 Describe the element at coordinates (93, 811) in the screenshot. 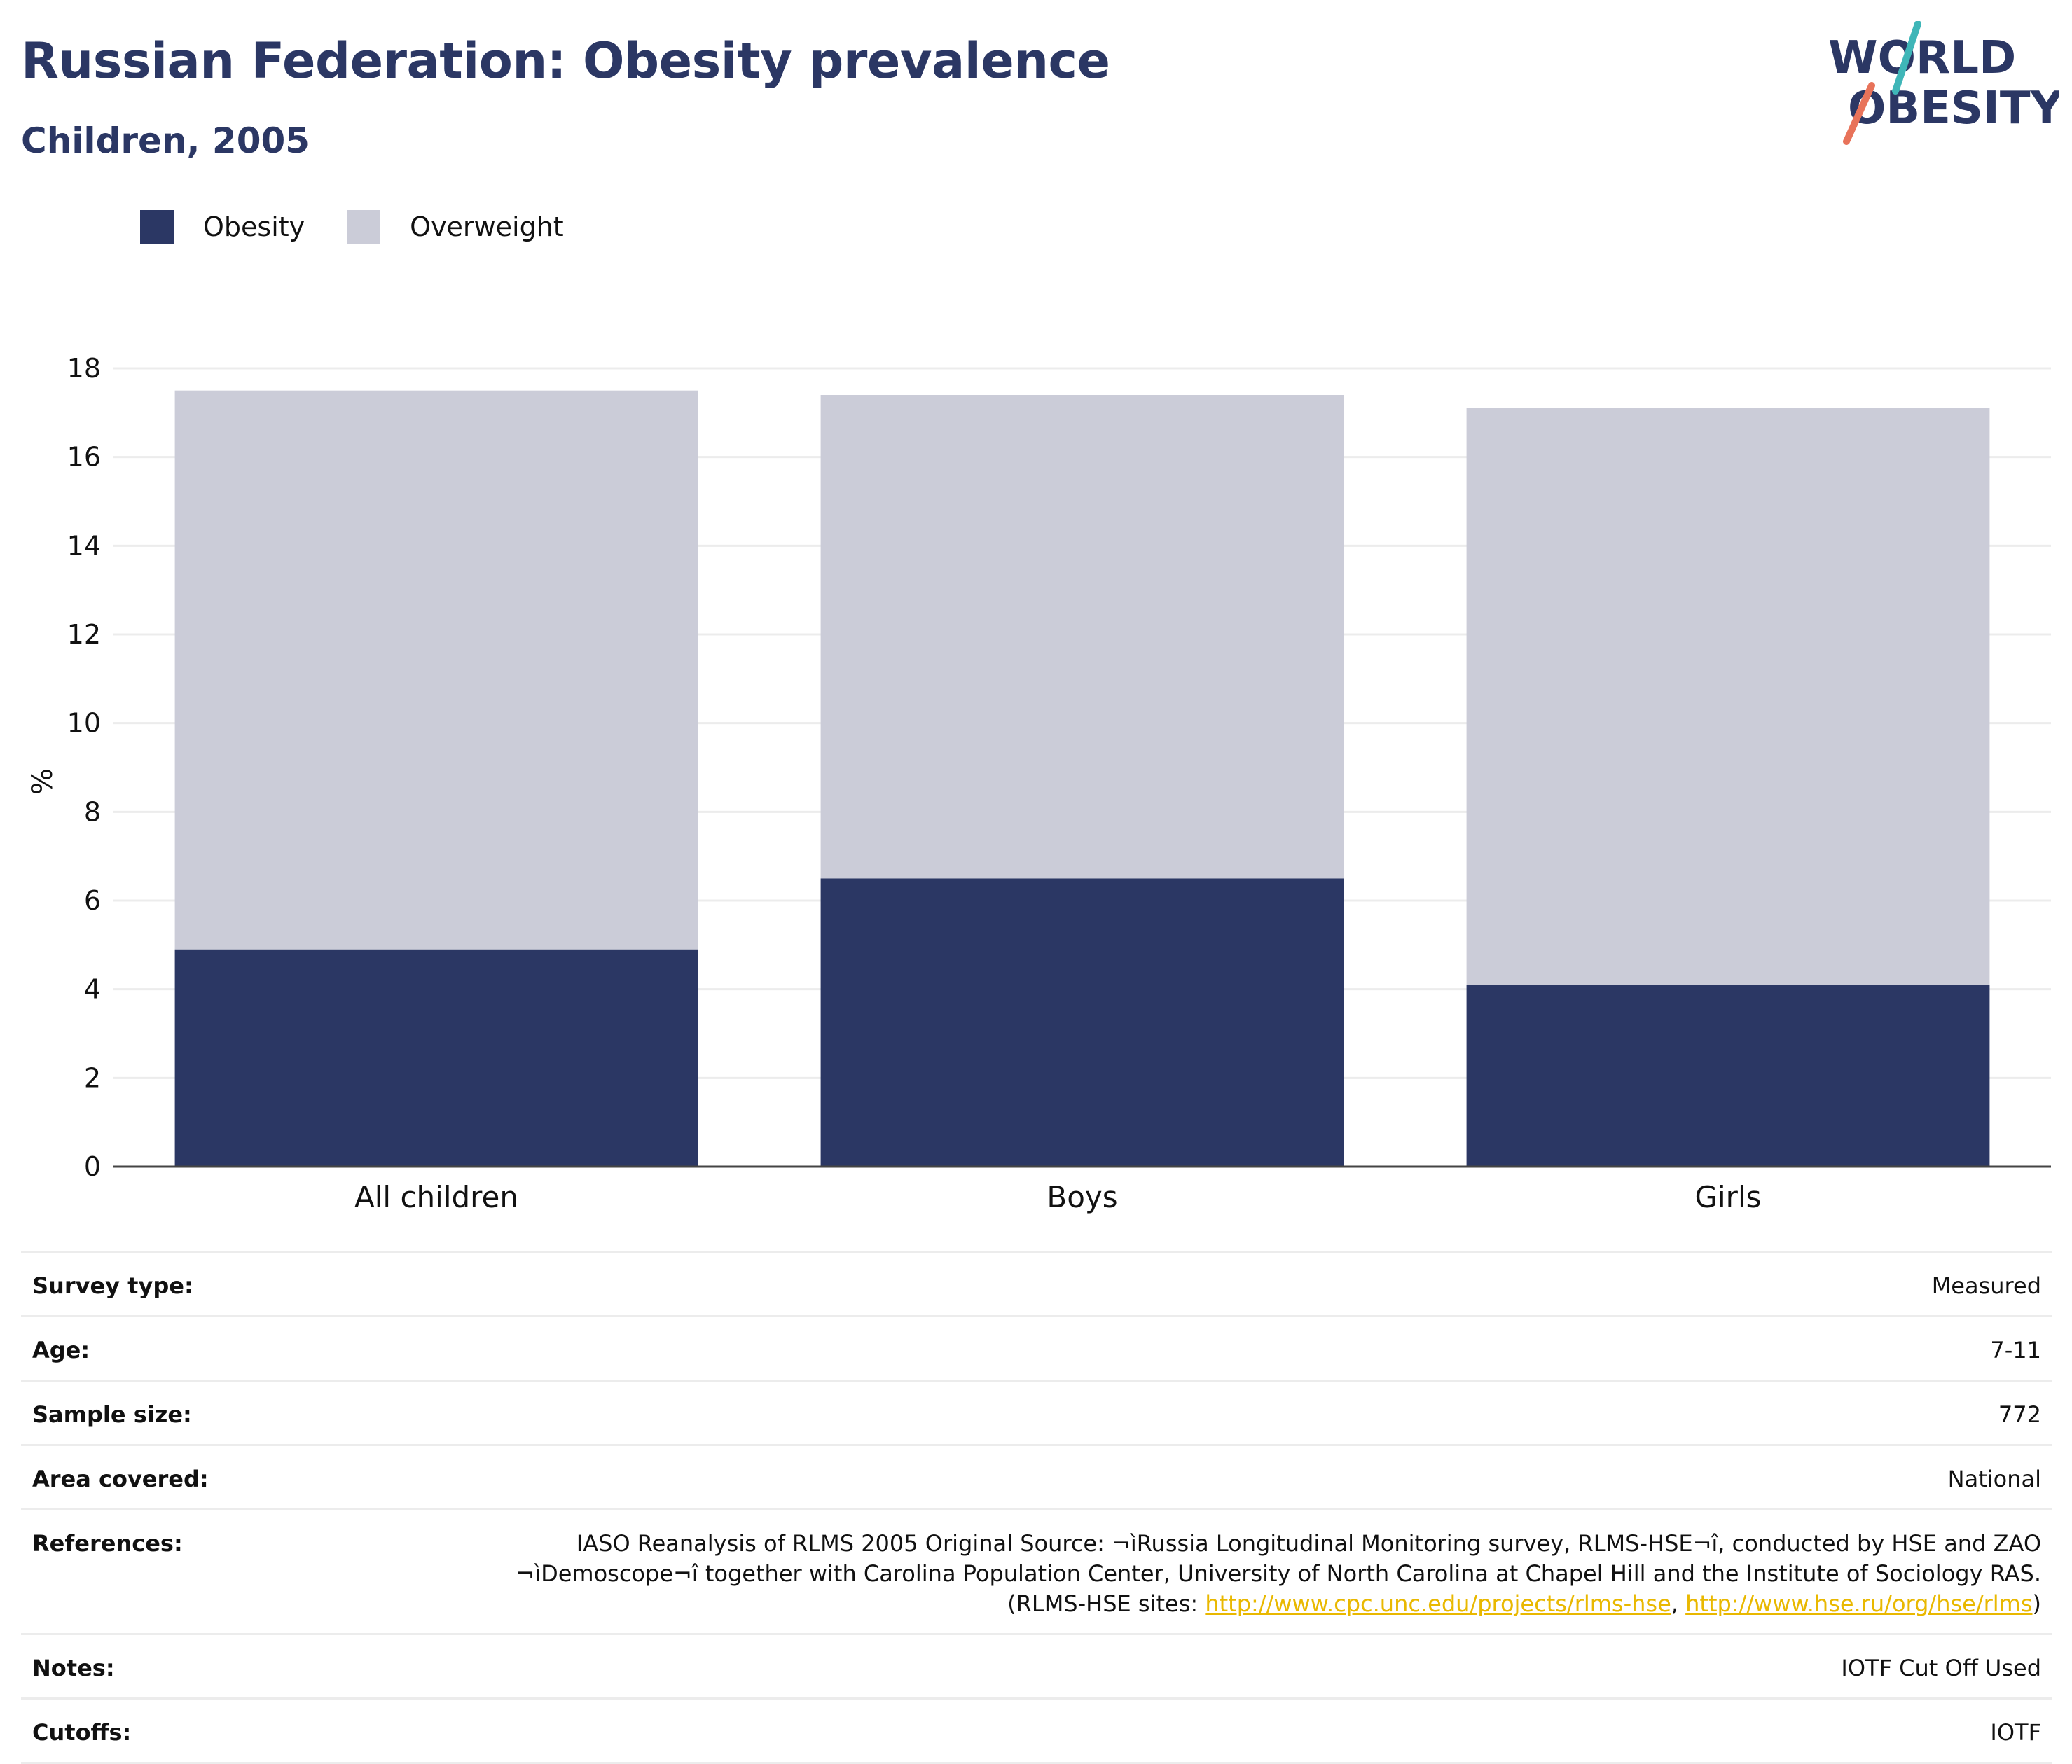

I see `y-tick-label-8: 8` at that location.